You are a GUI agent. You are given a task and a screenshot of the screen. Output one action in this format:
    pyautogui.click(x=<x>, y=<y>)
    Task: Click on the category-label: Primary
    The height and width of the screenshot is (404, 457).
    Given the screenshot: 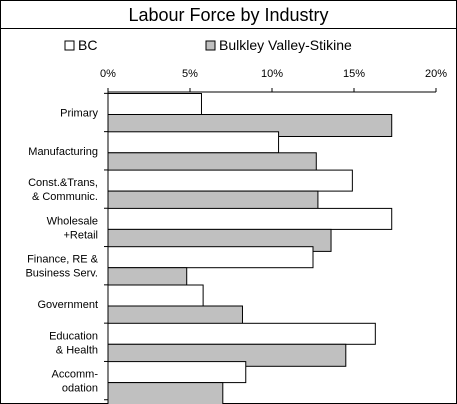 What is the action you would take?
    pyautogui.click(x=79, y=114)
    